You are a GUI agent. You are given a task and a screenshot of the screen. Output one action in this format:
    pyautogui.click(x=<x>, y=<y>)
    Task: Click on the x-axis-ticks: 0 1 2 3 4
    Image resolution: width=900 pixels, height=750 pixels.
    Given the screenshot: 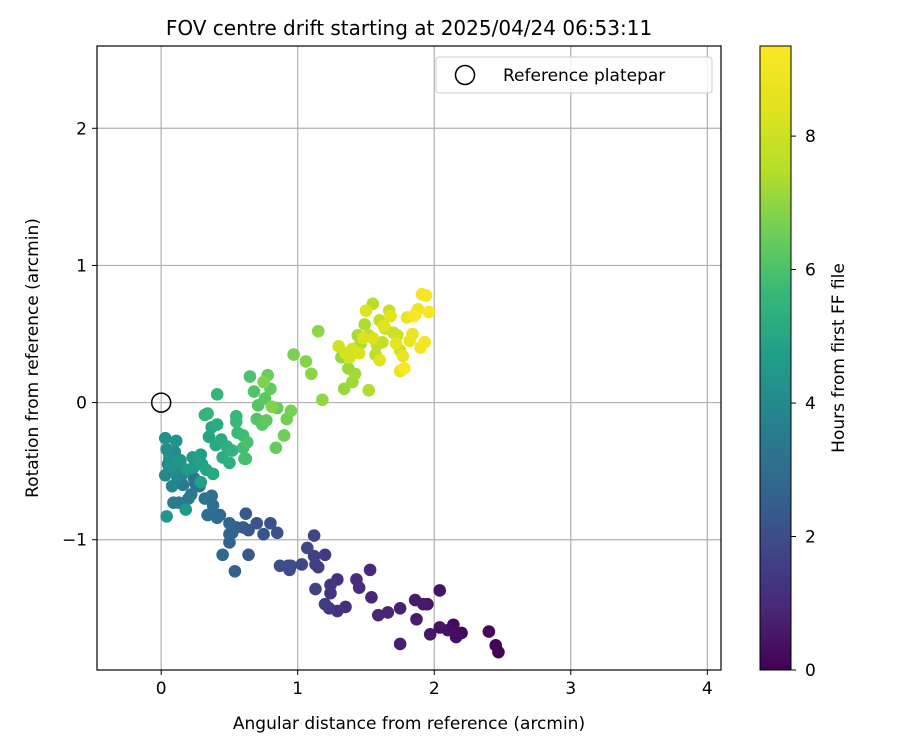 What is the action you would take?
    pyautogui.click(x=434, y=684)
    